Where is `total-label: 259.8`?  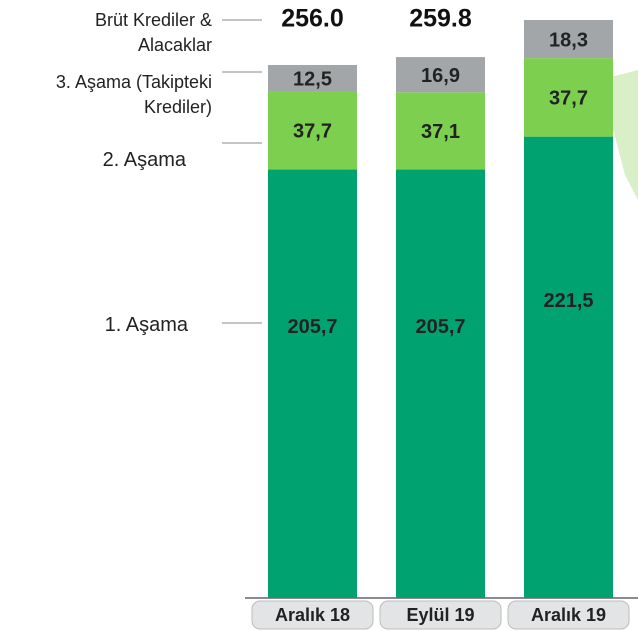
total-label: 259.8 is located at coordinates (440, 19).